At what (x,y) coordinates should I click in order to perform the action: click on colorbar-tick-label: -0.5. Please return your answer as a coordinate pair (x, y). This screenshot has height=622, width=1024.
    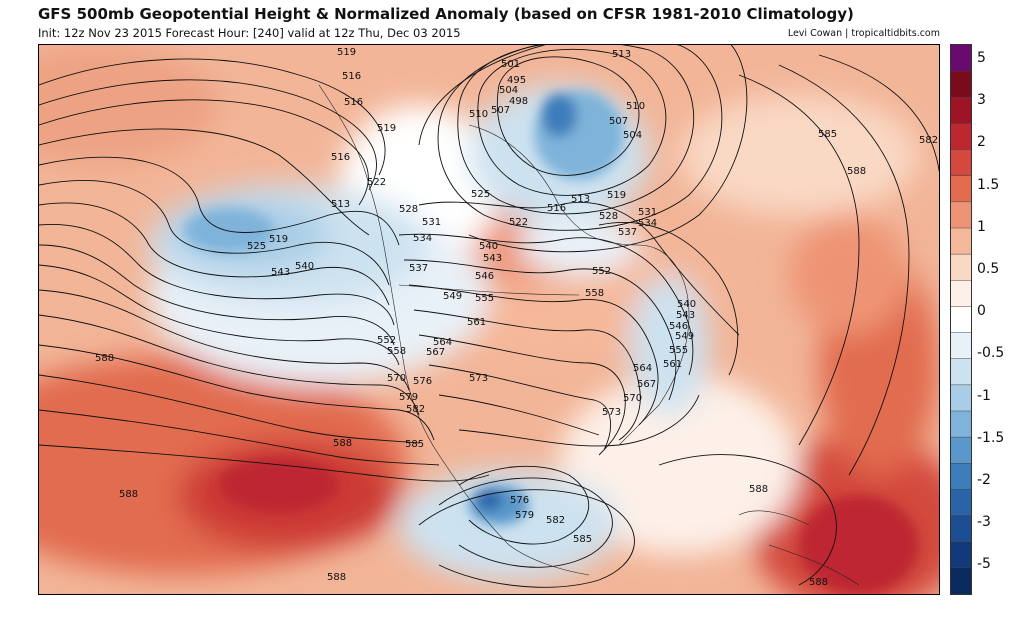
    Looking at the image, I should click on (991, 353).